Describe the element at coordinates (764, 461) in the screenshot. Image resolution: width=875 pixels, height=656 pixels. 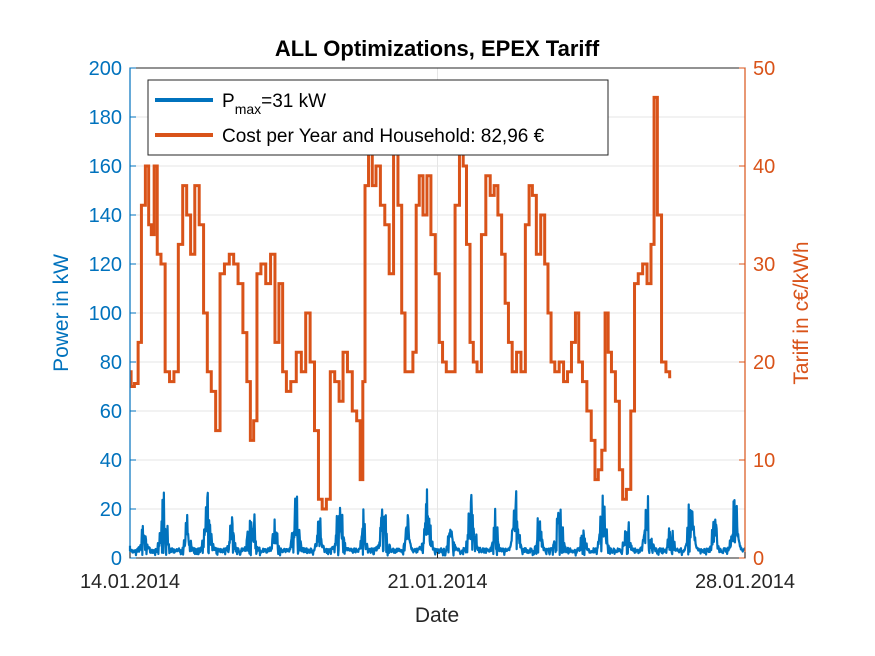
I see `y-tick-label-right: 10` at that location.